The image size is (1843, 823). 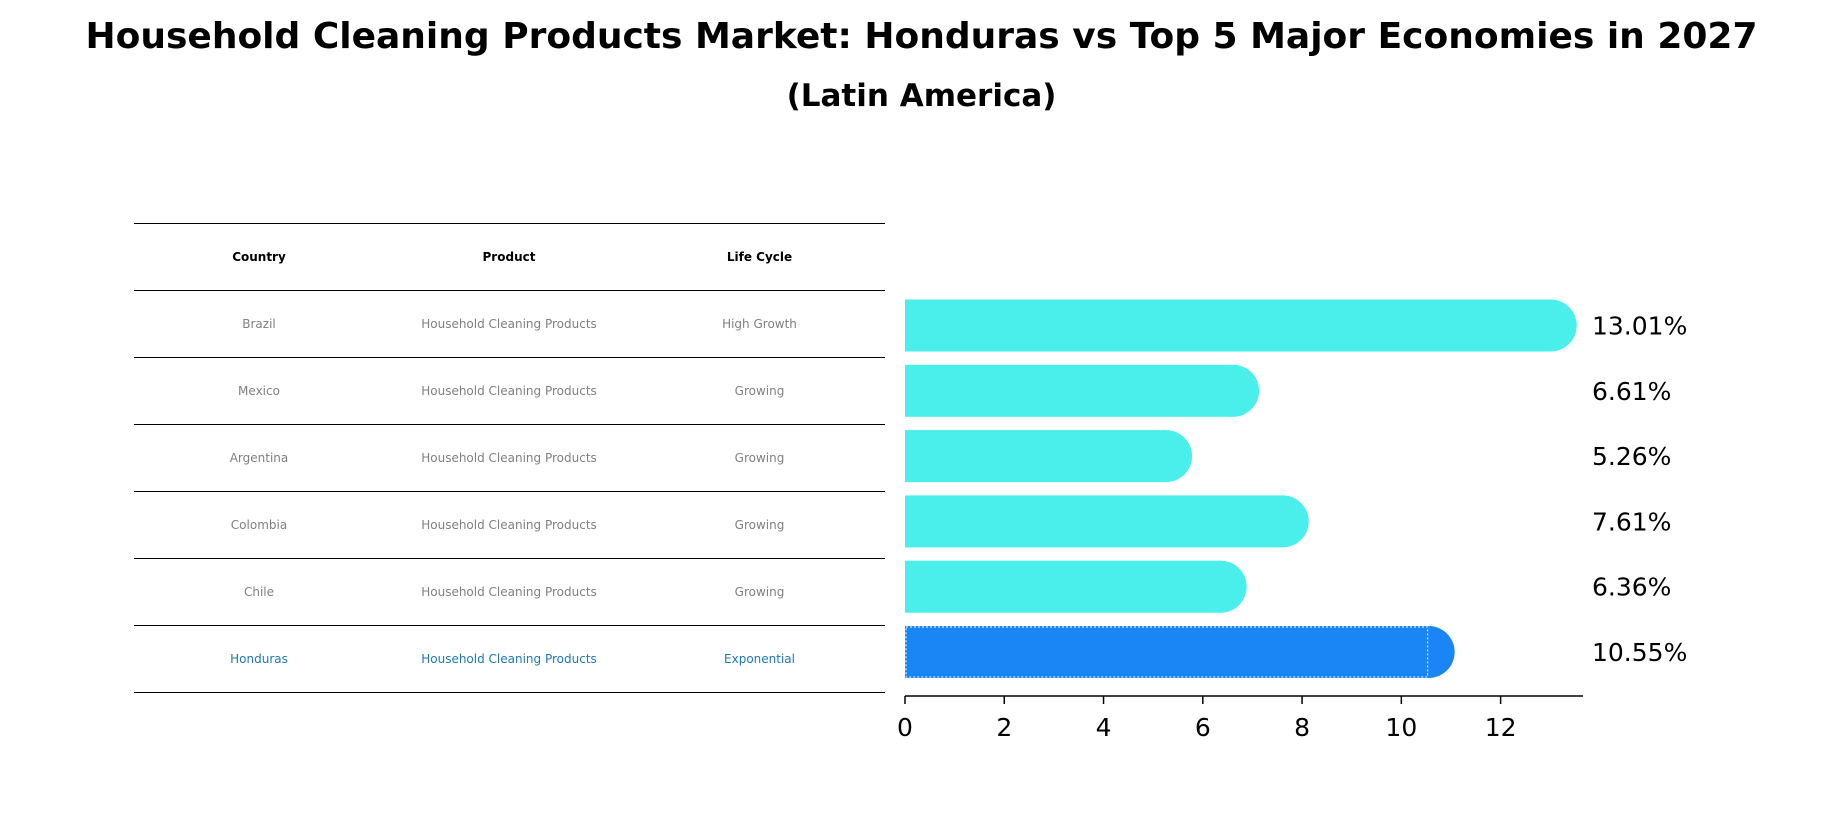 What do you see at coordinates (759, 324) in the screenshot?
I see `table-cell-life-cycle: High Growth` at bounding box center [759, 324].